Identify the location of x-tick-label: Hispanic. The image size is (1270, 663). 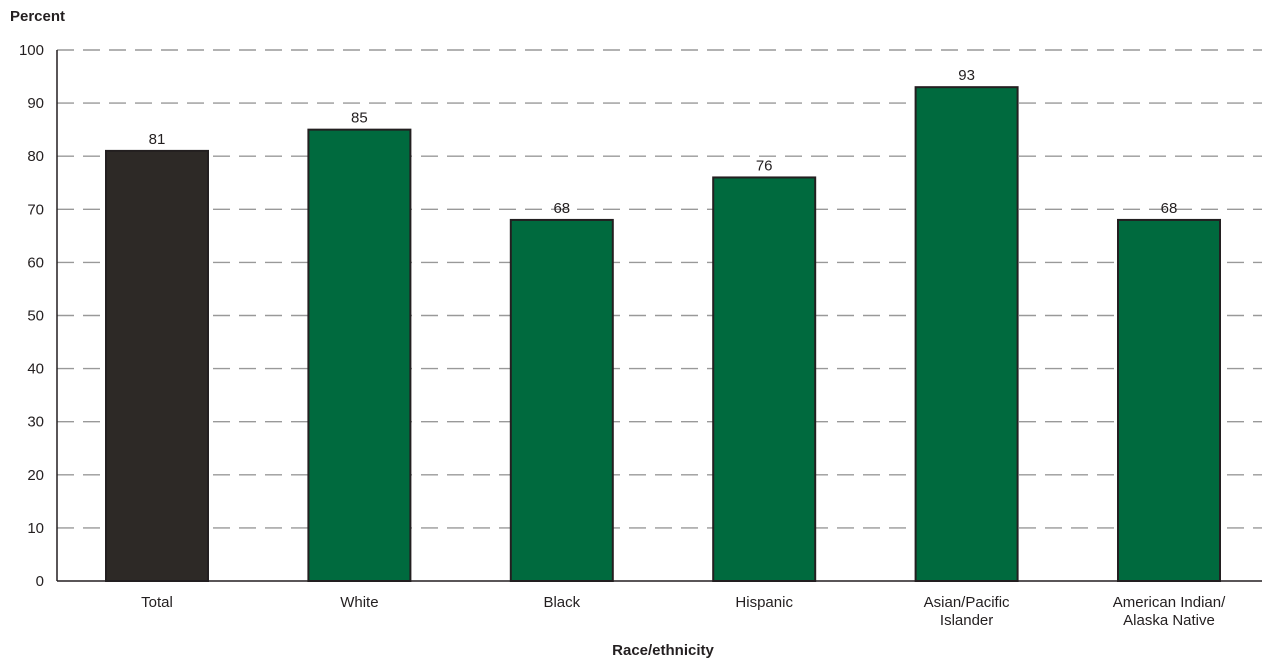
(764, 602).